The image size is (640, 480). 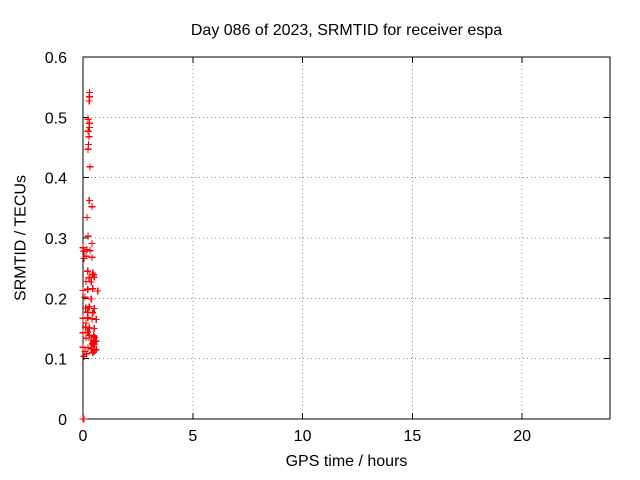 I want to click on x-tick-label: 15, so click(x=412, y=436).